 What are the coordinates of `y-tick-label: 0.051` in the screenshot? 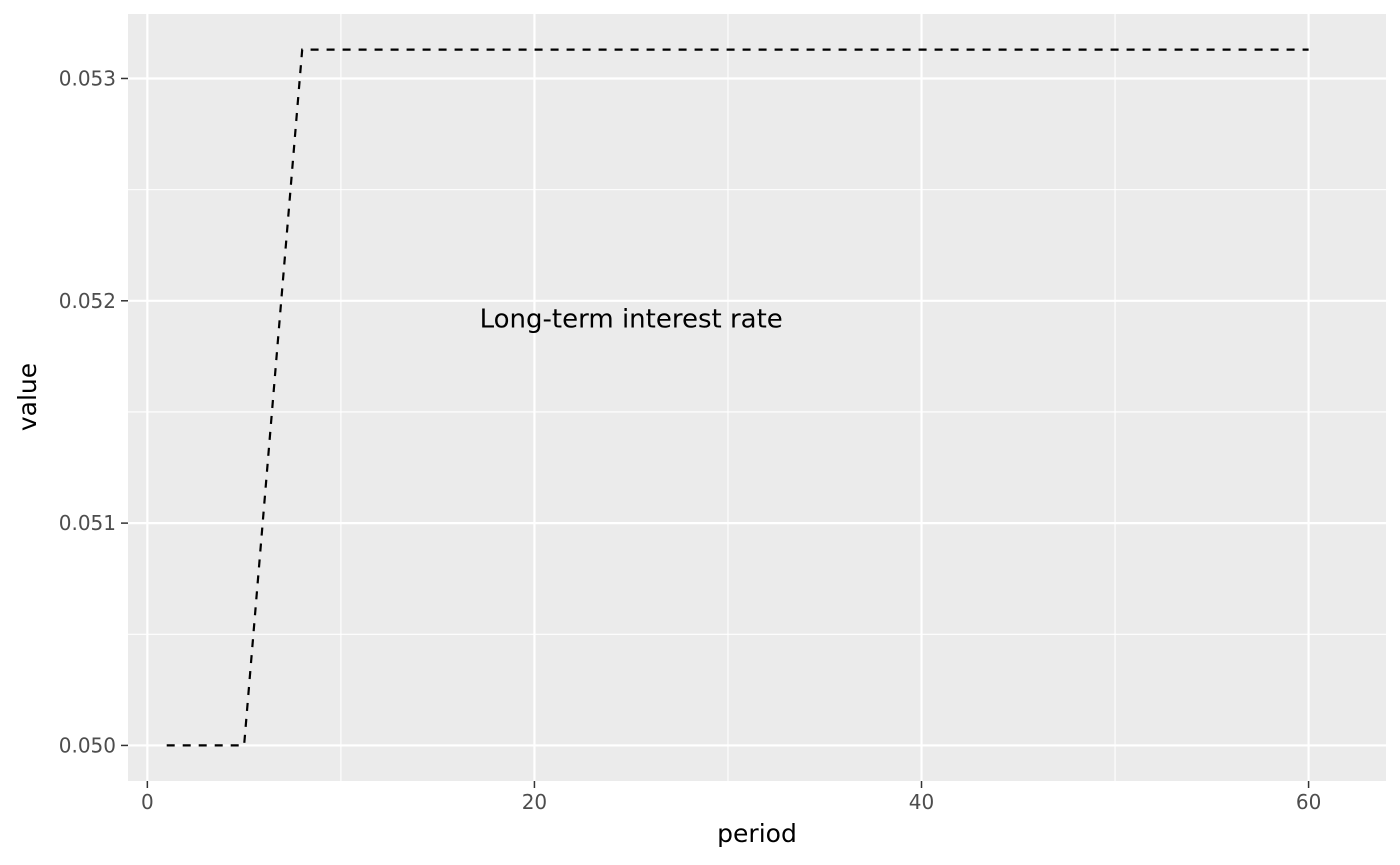 It's located at (87, 523).